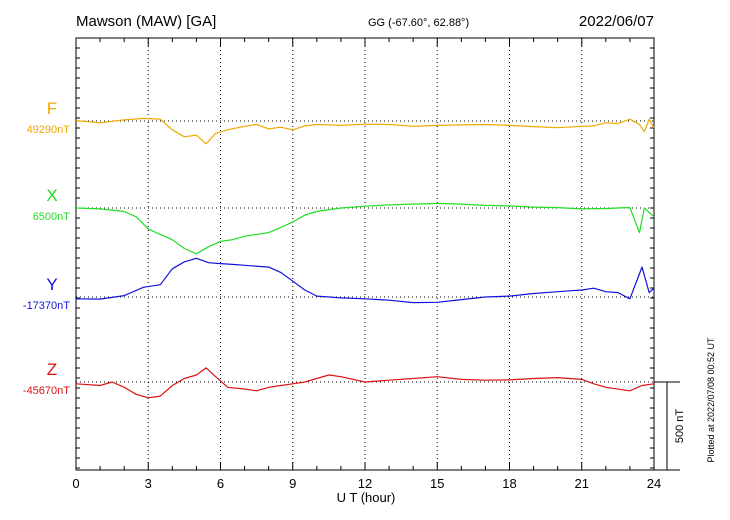 The image size is (730, 520). I want to click on scale-bar-label: 500 nT, so click(680, 426).